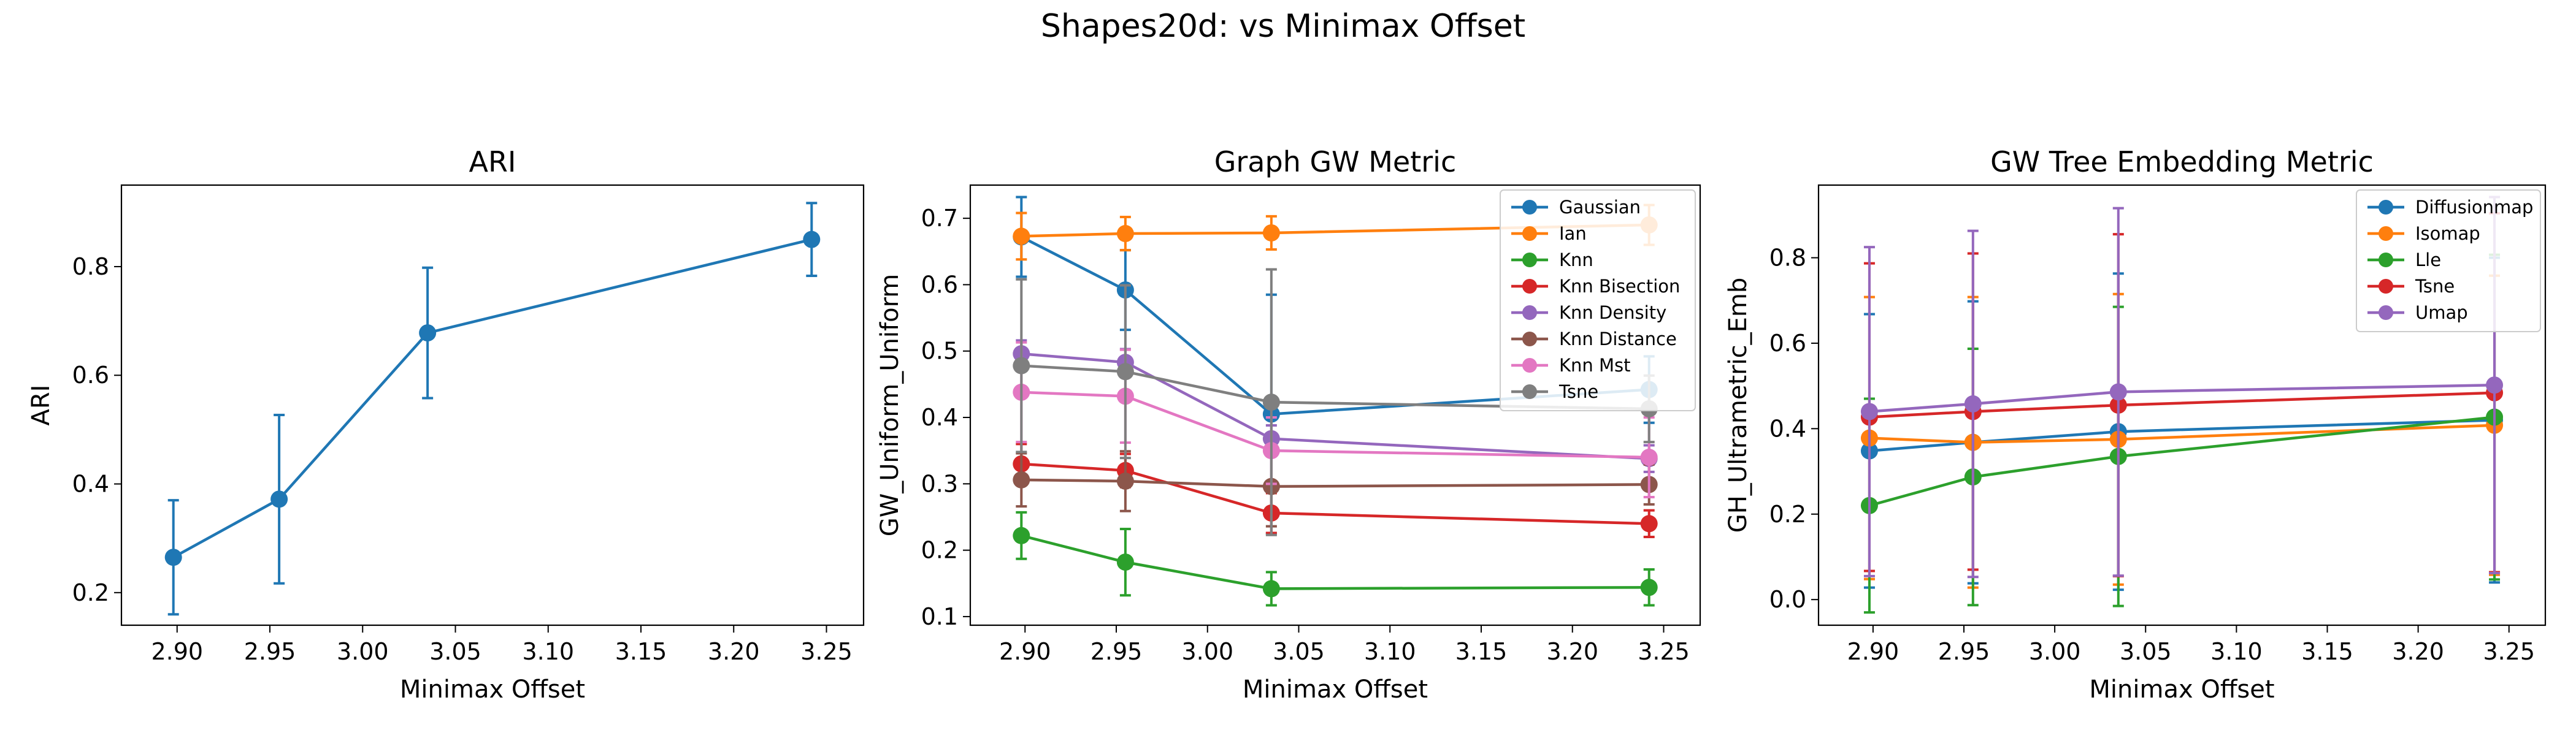  What do you see at coordinates (2404, 259) in the screenshot?
I see `legend-item: Lle` at bounding box center [2404, 259].